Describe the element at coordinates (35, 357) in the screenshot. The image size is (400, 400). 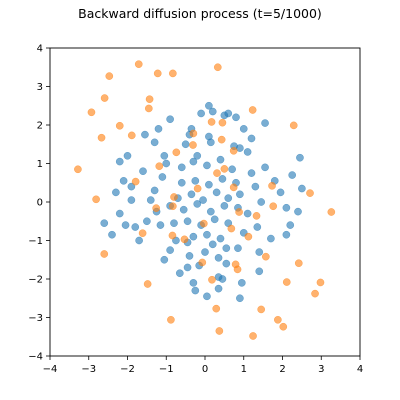
I see `y-tick-label: −4` at that location.